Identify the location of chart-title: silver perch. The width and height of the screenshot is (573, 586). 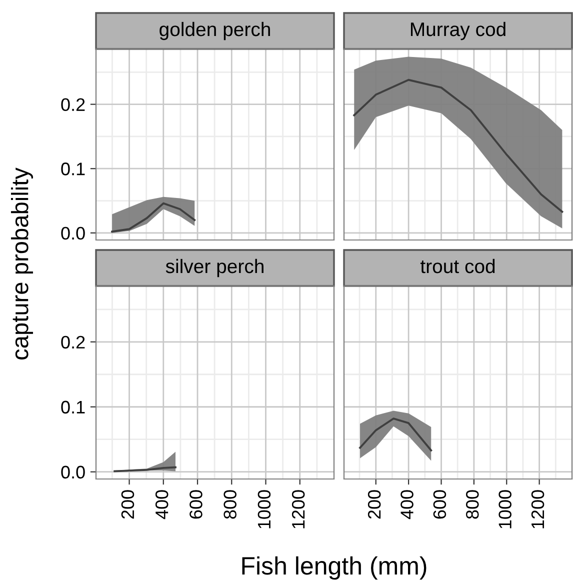
(215, 268).